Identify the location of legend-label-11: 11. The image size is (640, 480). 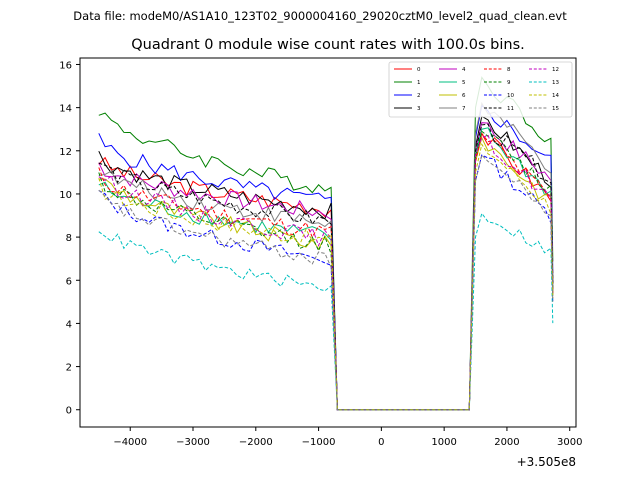
(510, 109).